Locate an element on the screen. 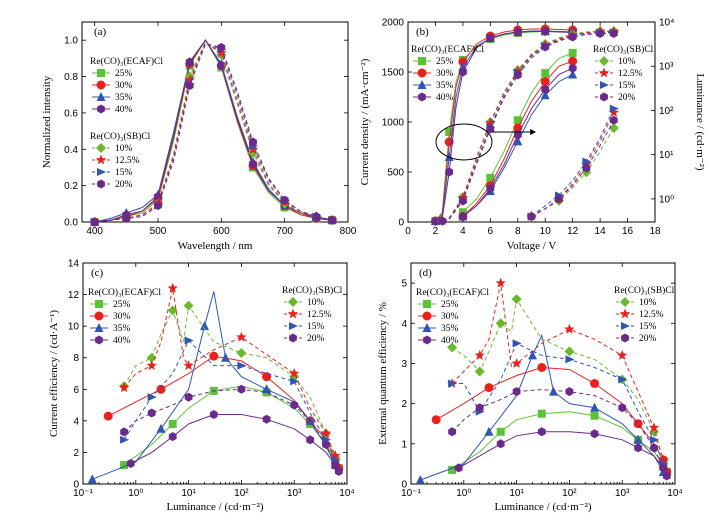 This screenshot has height=515, width=711. y-tick-label: 6 is located at coordinates (76, 390).